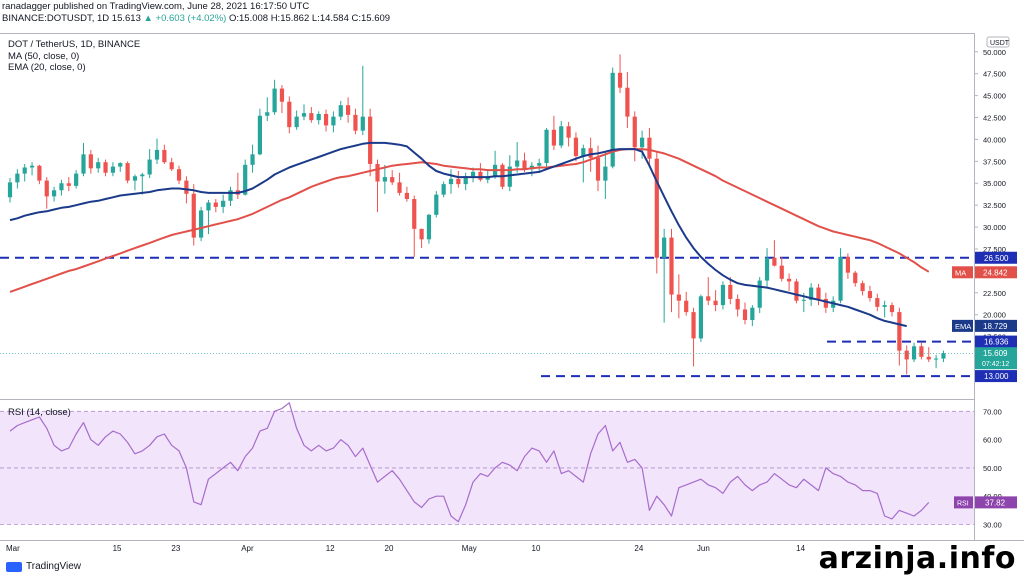 The height and width of the screenshot is (579, 1024). I want to click on price-tick-label: 30.000, so click(994, 227).